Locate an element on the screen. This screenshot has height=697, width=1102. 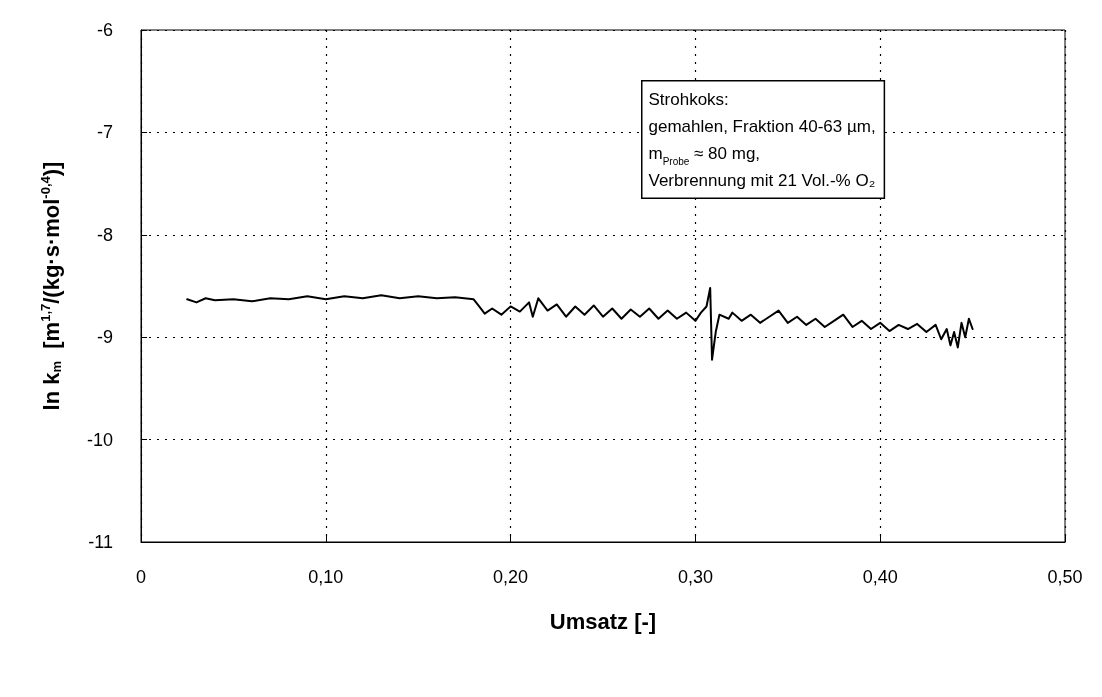
y-tick-label: -11 is located at coordinates (100, 542).